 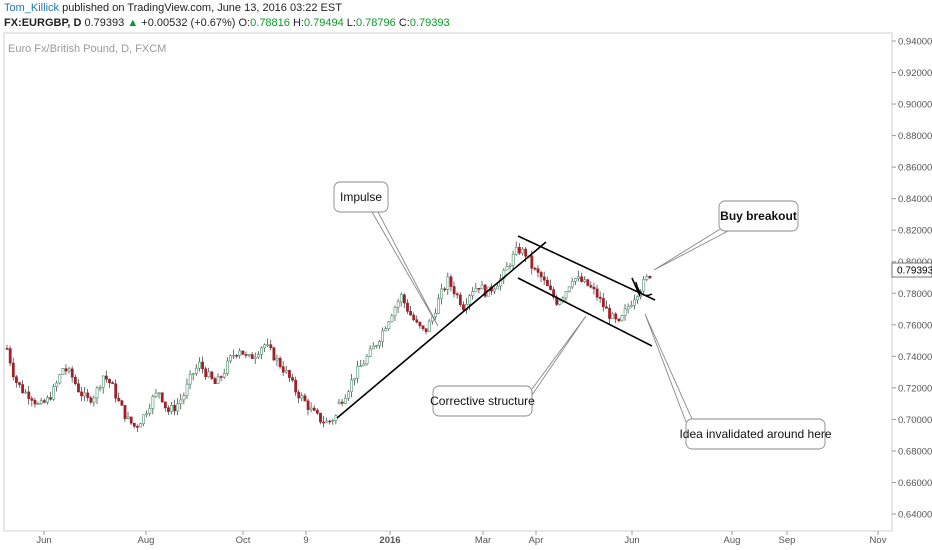 I want to click on price-tick-label: 0.88000, so click(x=915, y=136).